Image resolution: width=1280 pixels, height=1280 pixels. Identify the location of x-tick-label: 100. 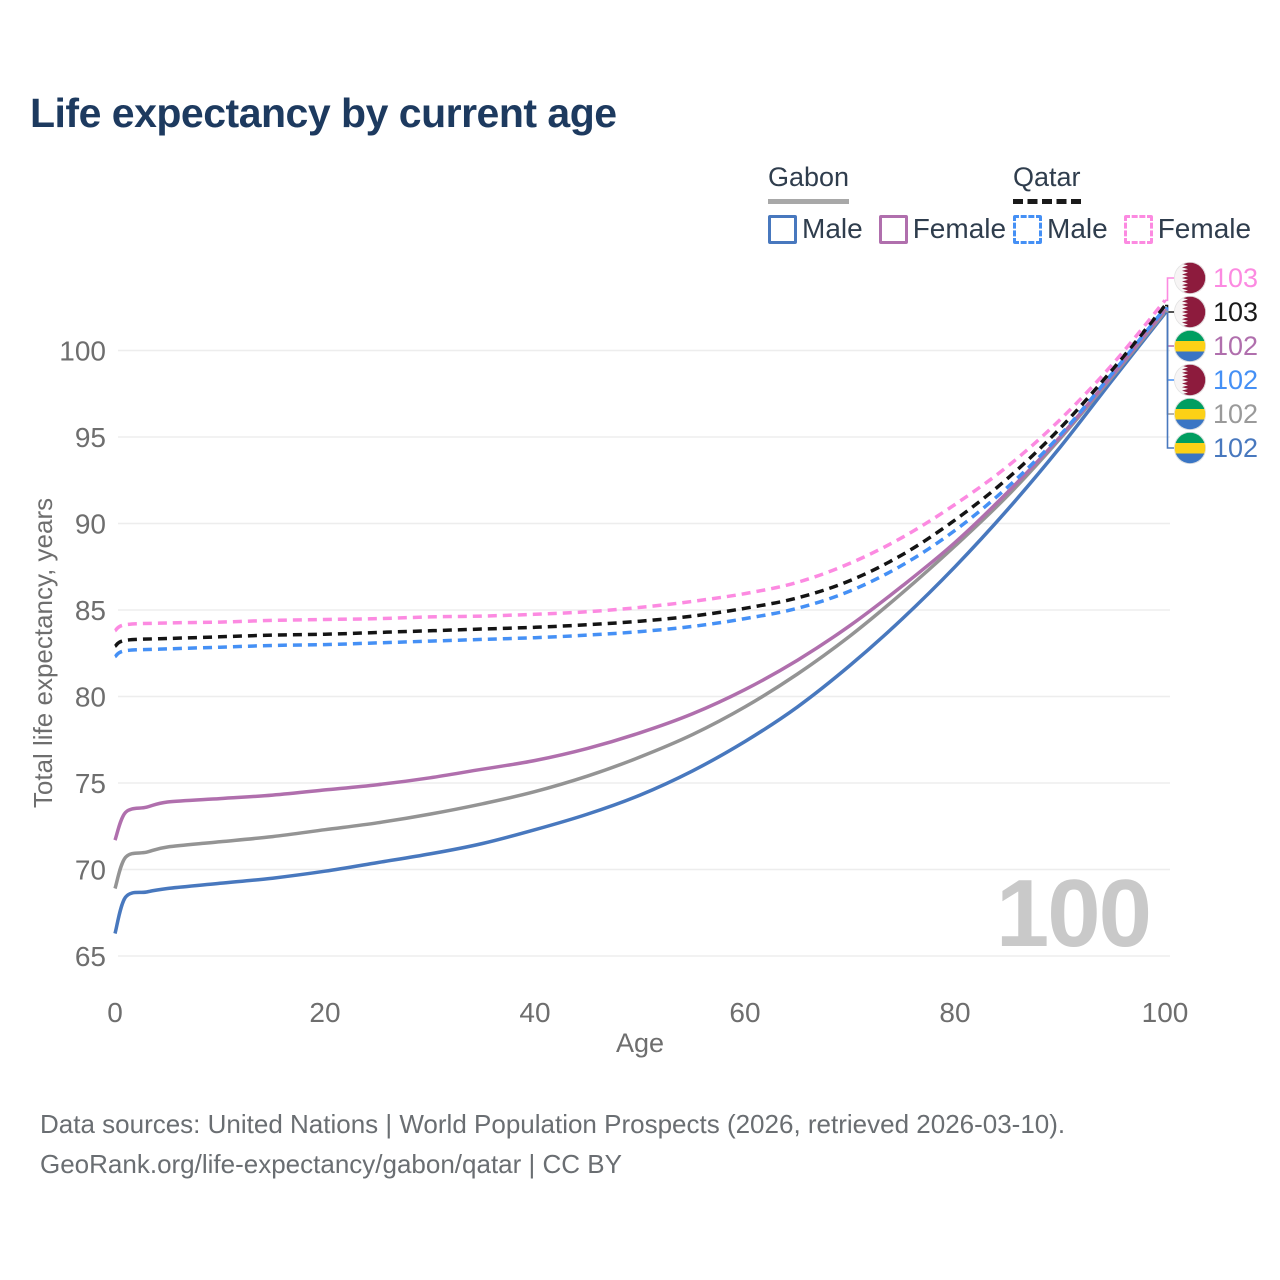
(1165, 1012).